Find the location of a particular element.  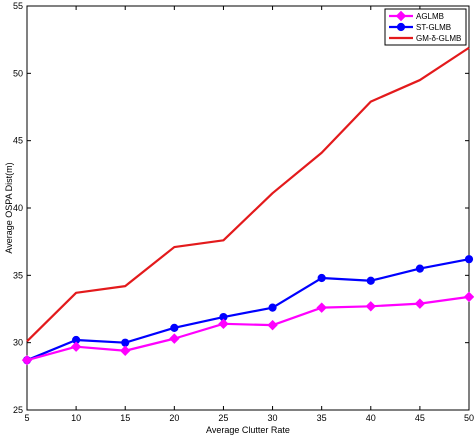

y-tick-label: 30 is located at coordinates (18, 343).